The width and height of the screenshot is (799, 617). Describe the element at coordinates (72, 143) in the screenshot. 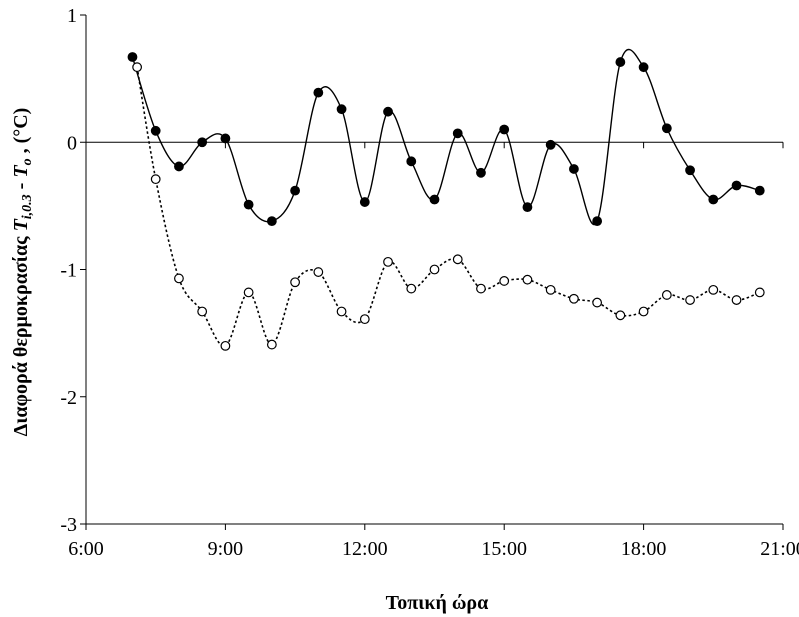

I see `y-tick-label: 0` at that location.